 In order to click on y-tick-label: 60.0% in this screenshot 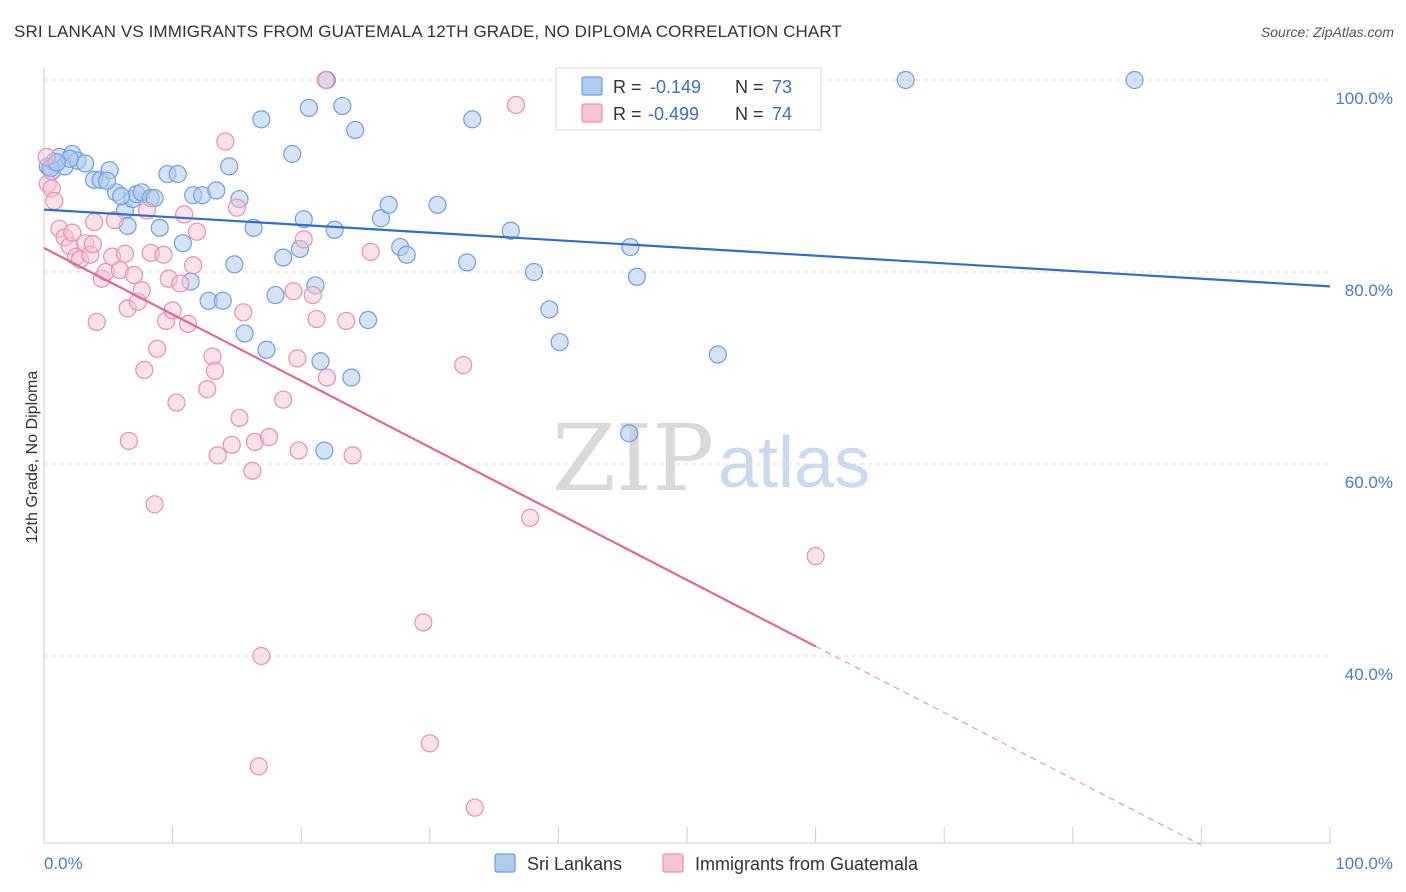, I will do `click(1369, 482)`.